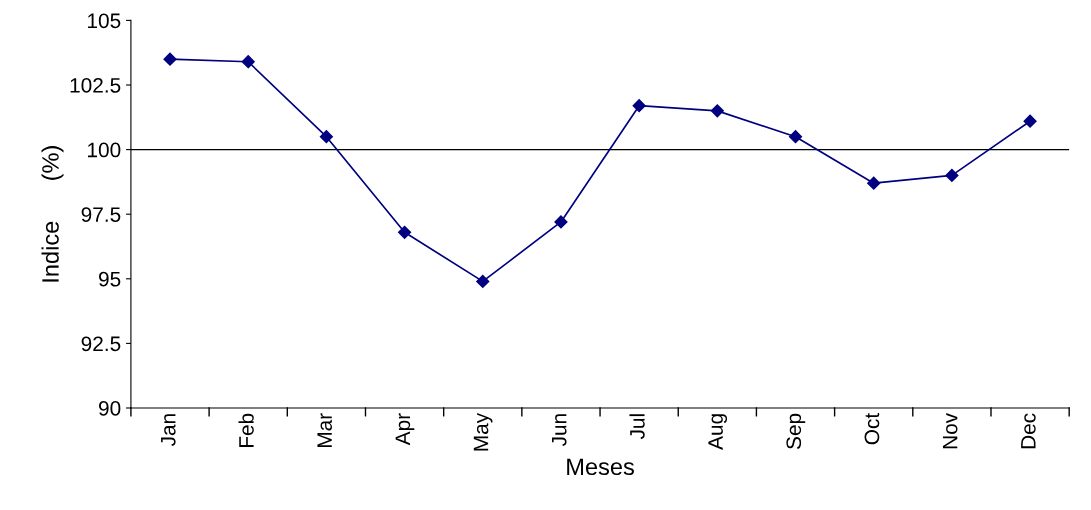  What do you see at coordinates (52, 214) in the screenshot?
I see `y-axis-title: Indice (%)` at bounding box center [52, 214].